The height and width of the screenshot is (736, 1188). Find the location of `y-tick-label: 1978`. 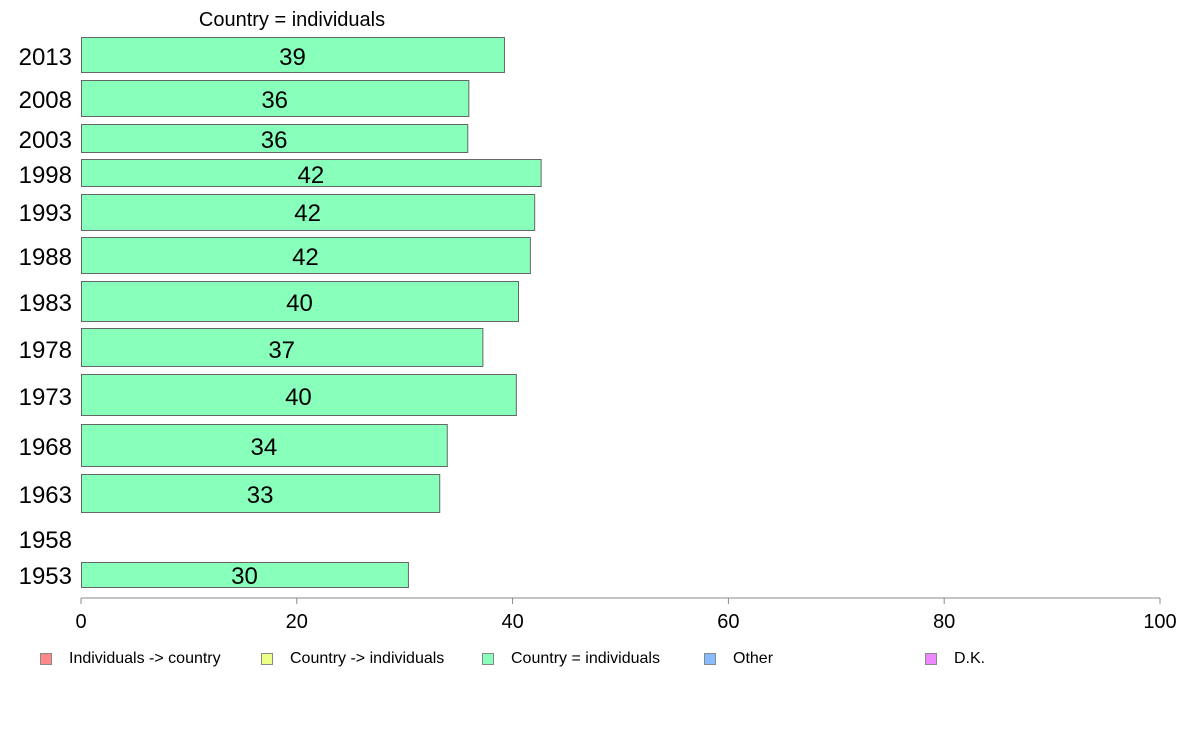

y-tick-label: 1978 is located at coordinates (45, 350).